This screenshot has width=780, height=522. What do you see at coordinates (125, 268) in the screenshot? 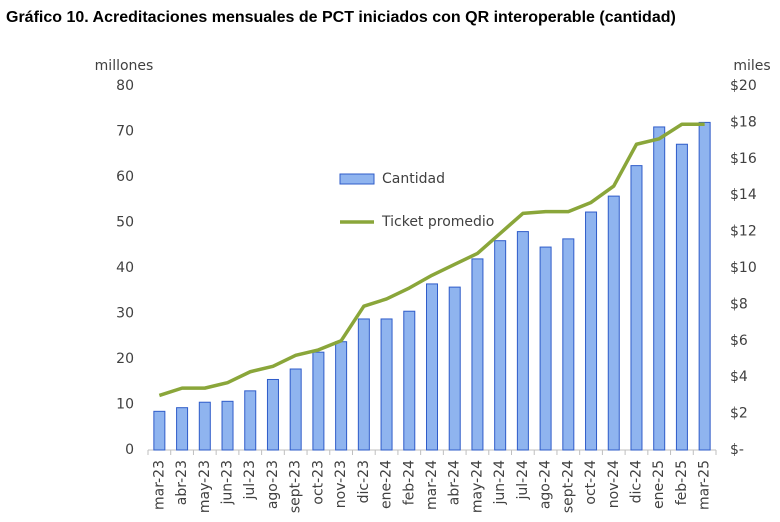
I see `y-tick-label: 40` at bounding box center [125, 268].